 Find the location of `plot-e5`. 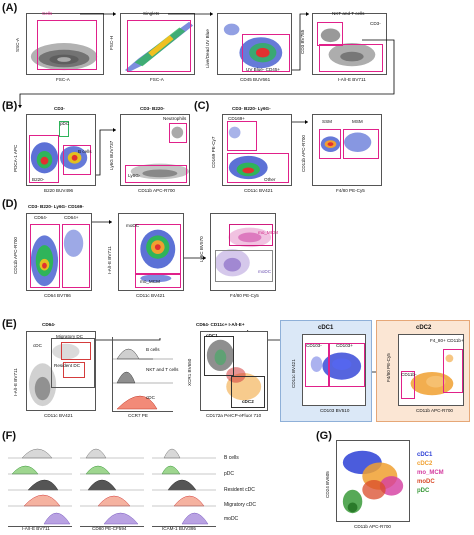

plot-e5 is located at coordinates (431, 370).